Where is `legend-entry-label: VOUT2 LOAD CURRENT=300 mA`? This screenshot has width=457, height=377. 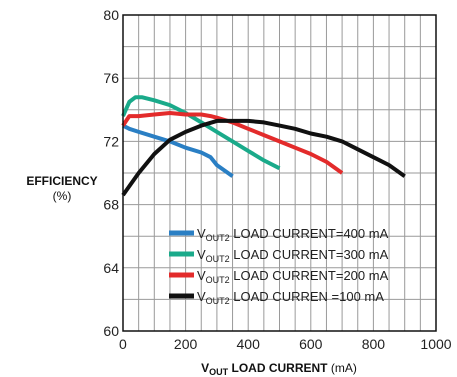
legend-entry-label: VOUT2 LOAD CURRENT=300 mA is located at coordinates (293, 255).